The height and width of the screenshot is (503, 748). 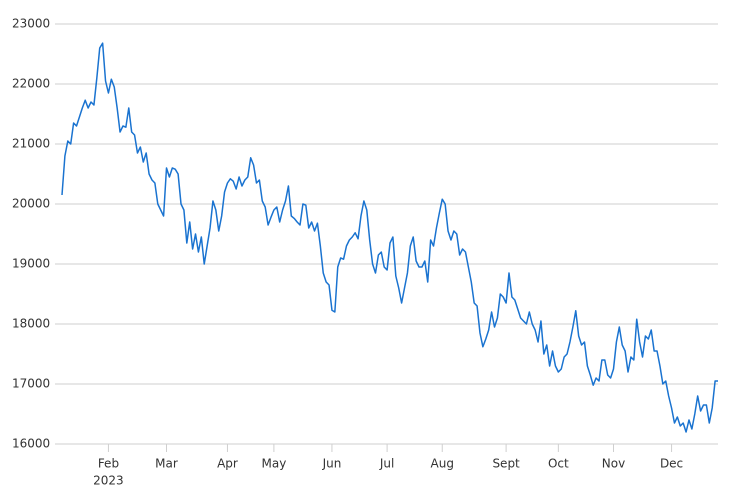 I want to click on y-tick-label: 20000, so click(x=31, y=204).